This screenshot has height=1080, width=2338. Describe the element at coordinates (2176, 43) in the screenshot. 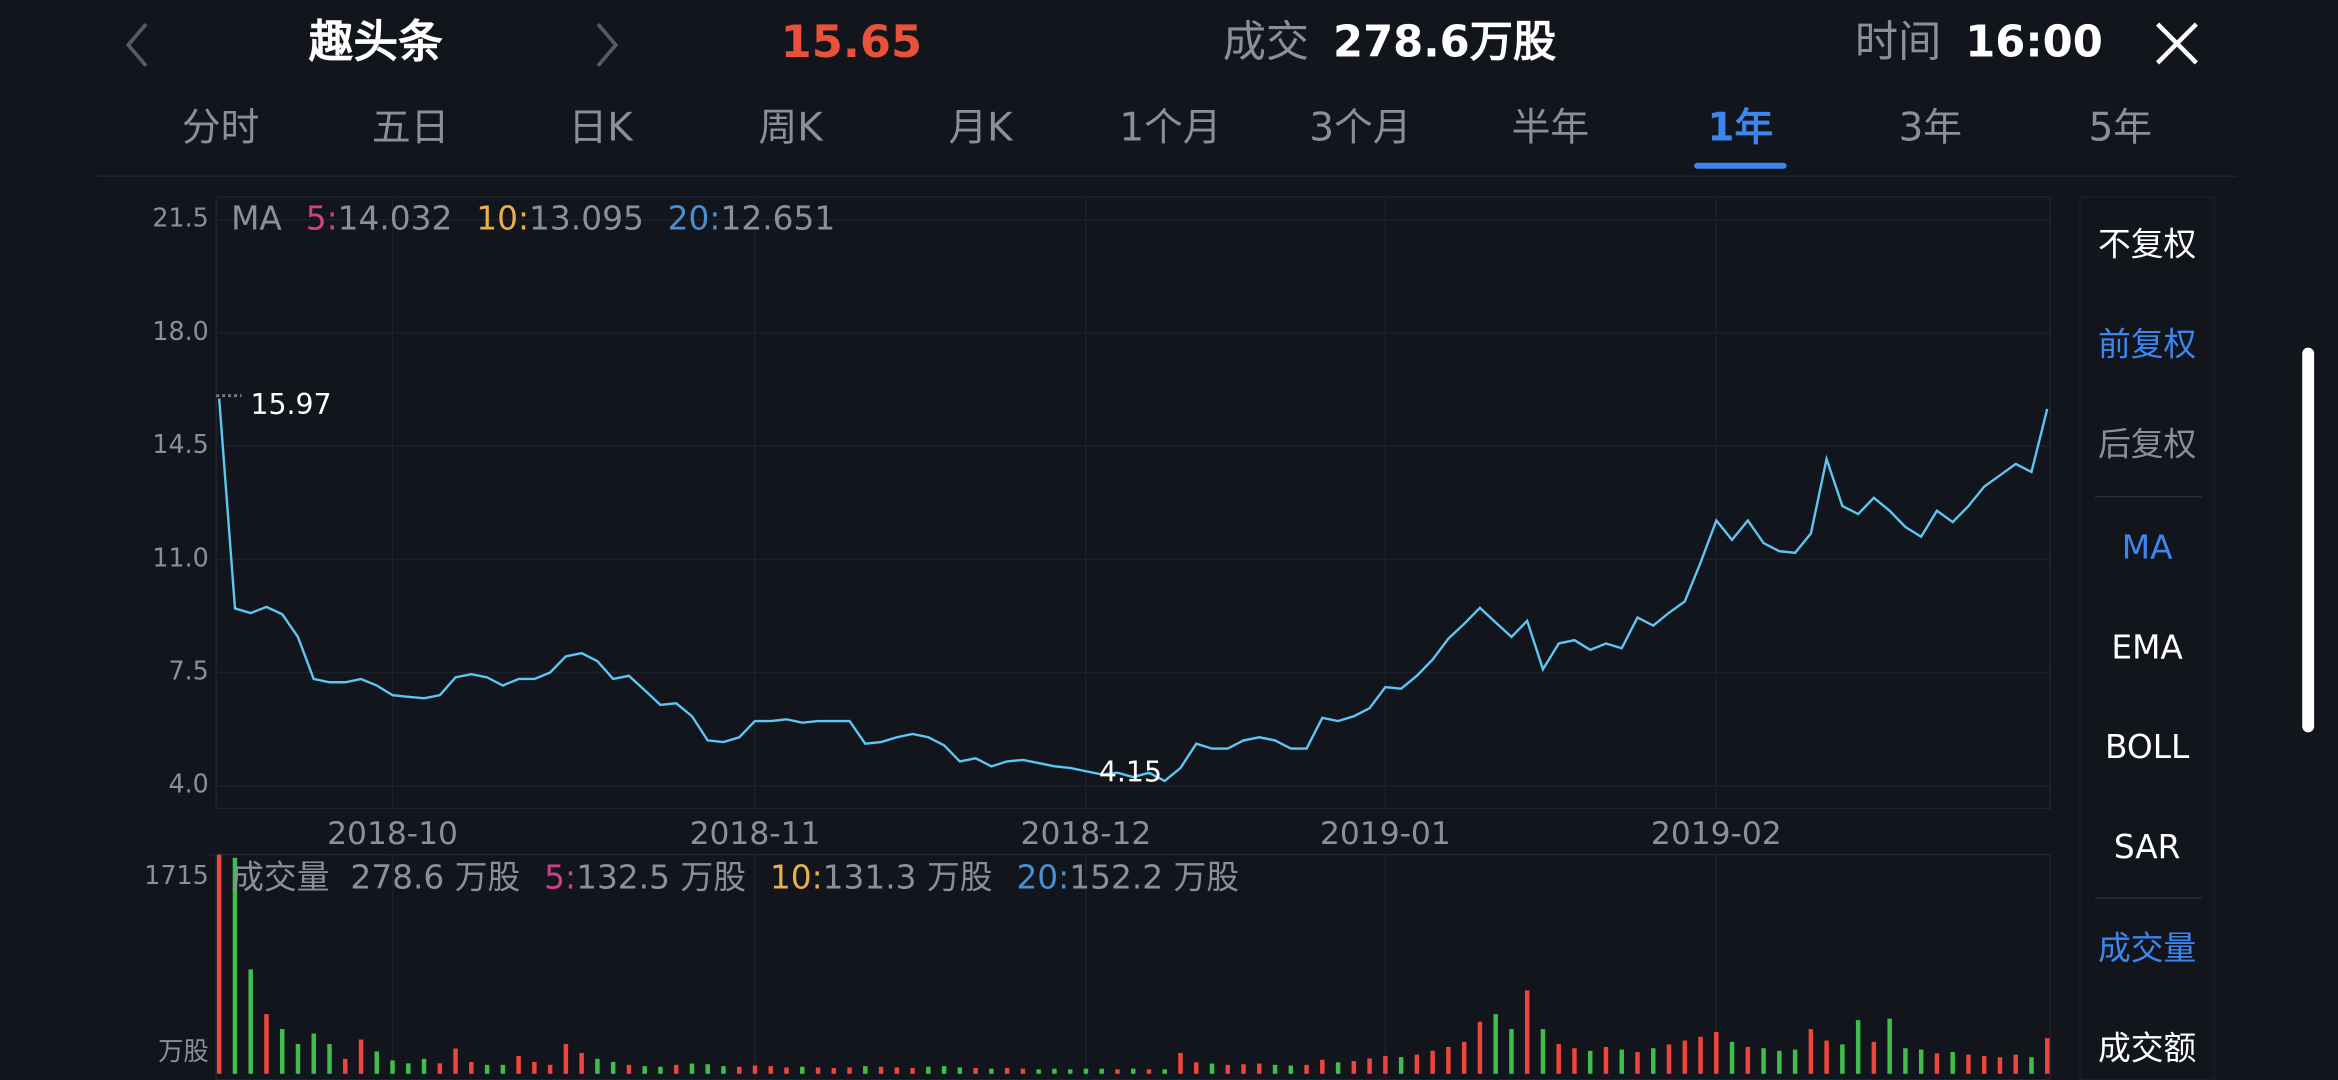

I see `close-button` at that location.